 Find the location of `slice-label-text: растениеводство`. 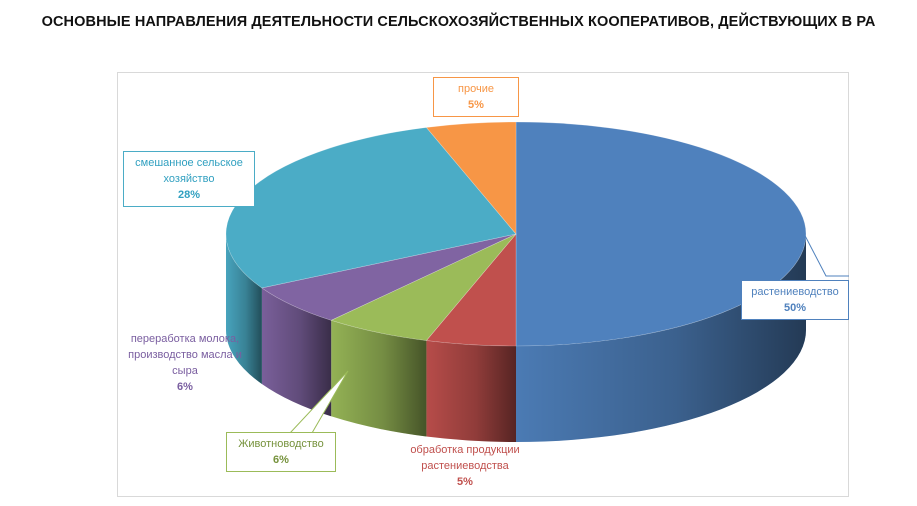

slice-label-text: растениеводство is located at coordinates (795, 292).